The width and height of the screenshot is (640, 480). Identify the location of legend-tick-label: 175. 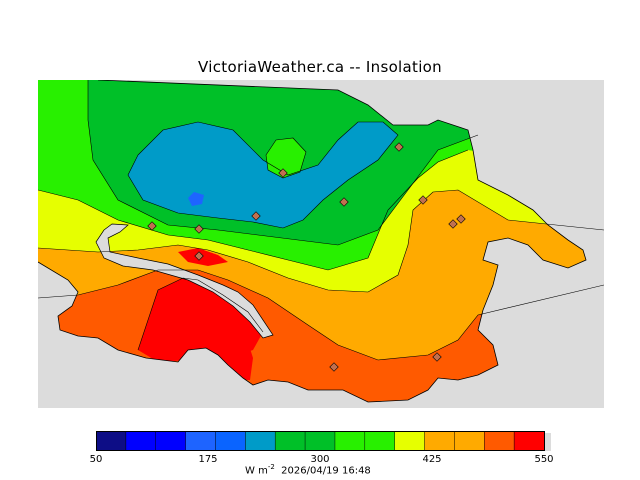
(208, 459).